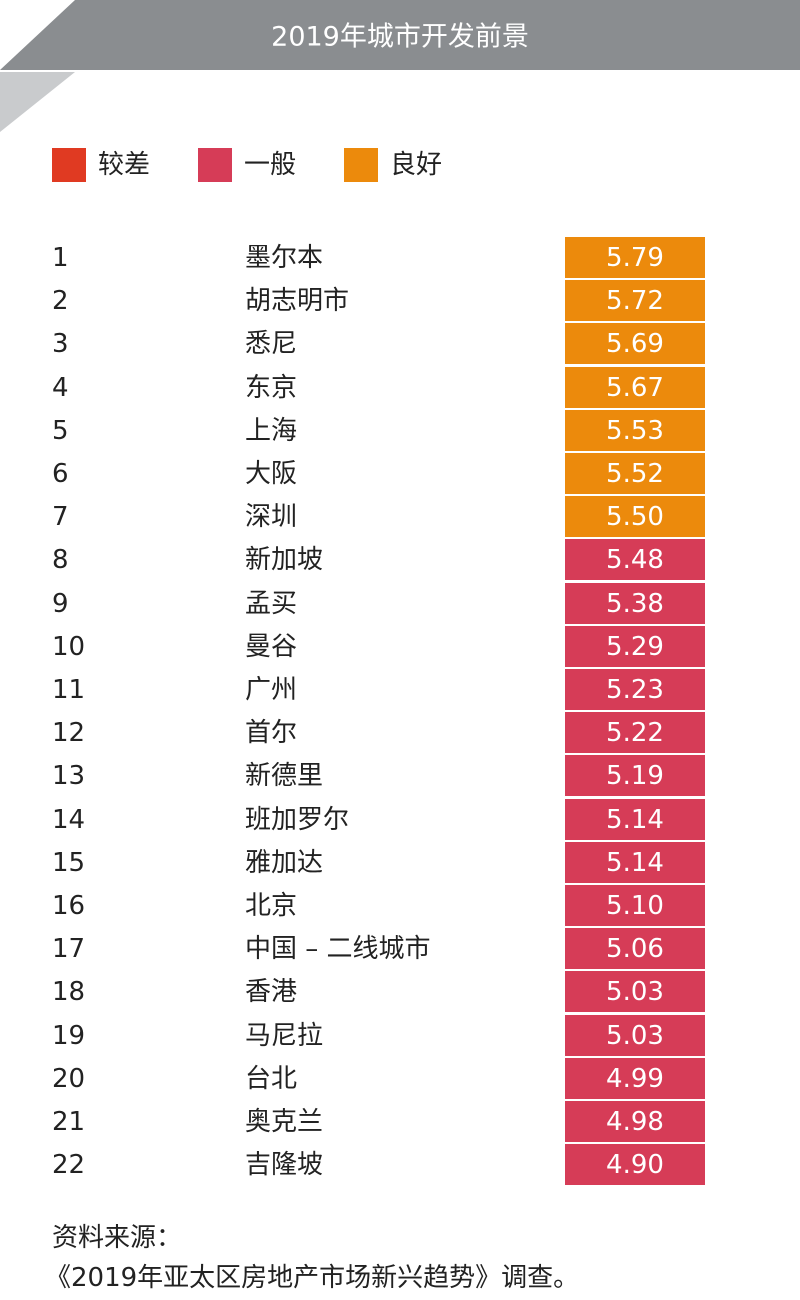  Describe the element at coordinates (69, 949) in the screenshot. I see `rank: 17` at that location.